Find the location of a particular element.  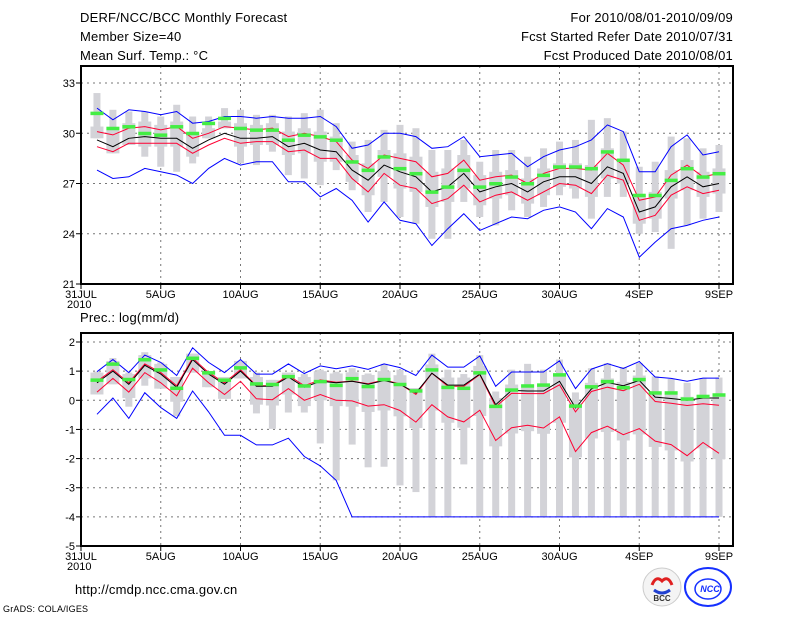

y-tick-label: -3 is located at coordinates (70, 489).